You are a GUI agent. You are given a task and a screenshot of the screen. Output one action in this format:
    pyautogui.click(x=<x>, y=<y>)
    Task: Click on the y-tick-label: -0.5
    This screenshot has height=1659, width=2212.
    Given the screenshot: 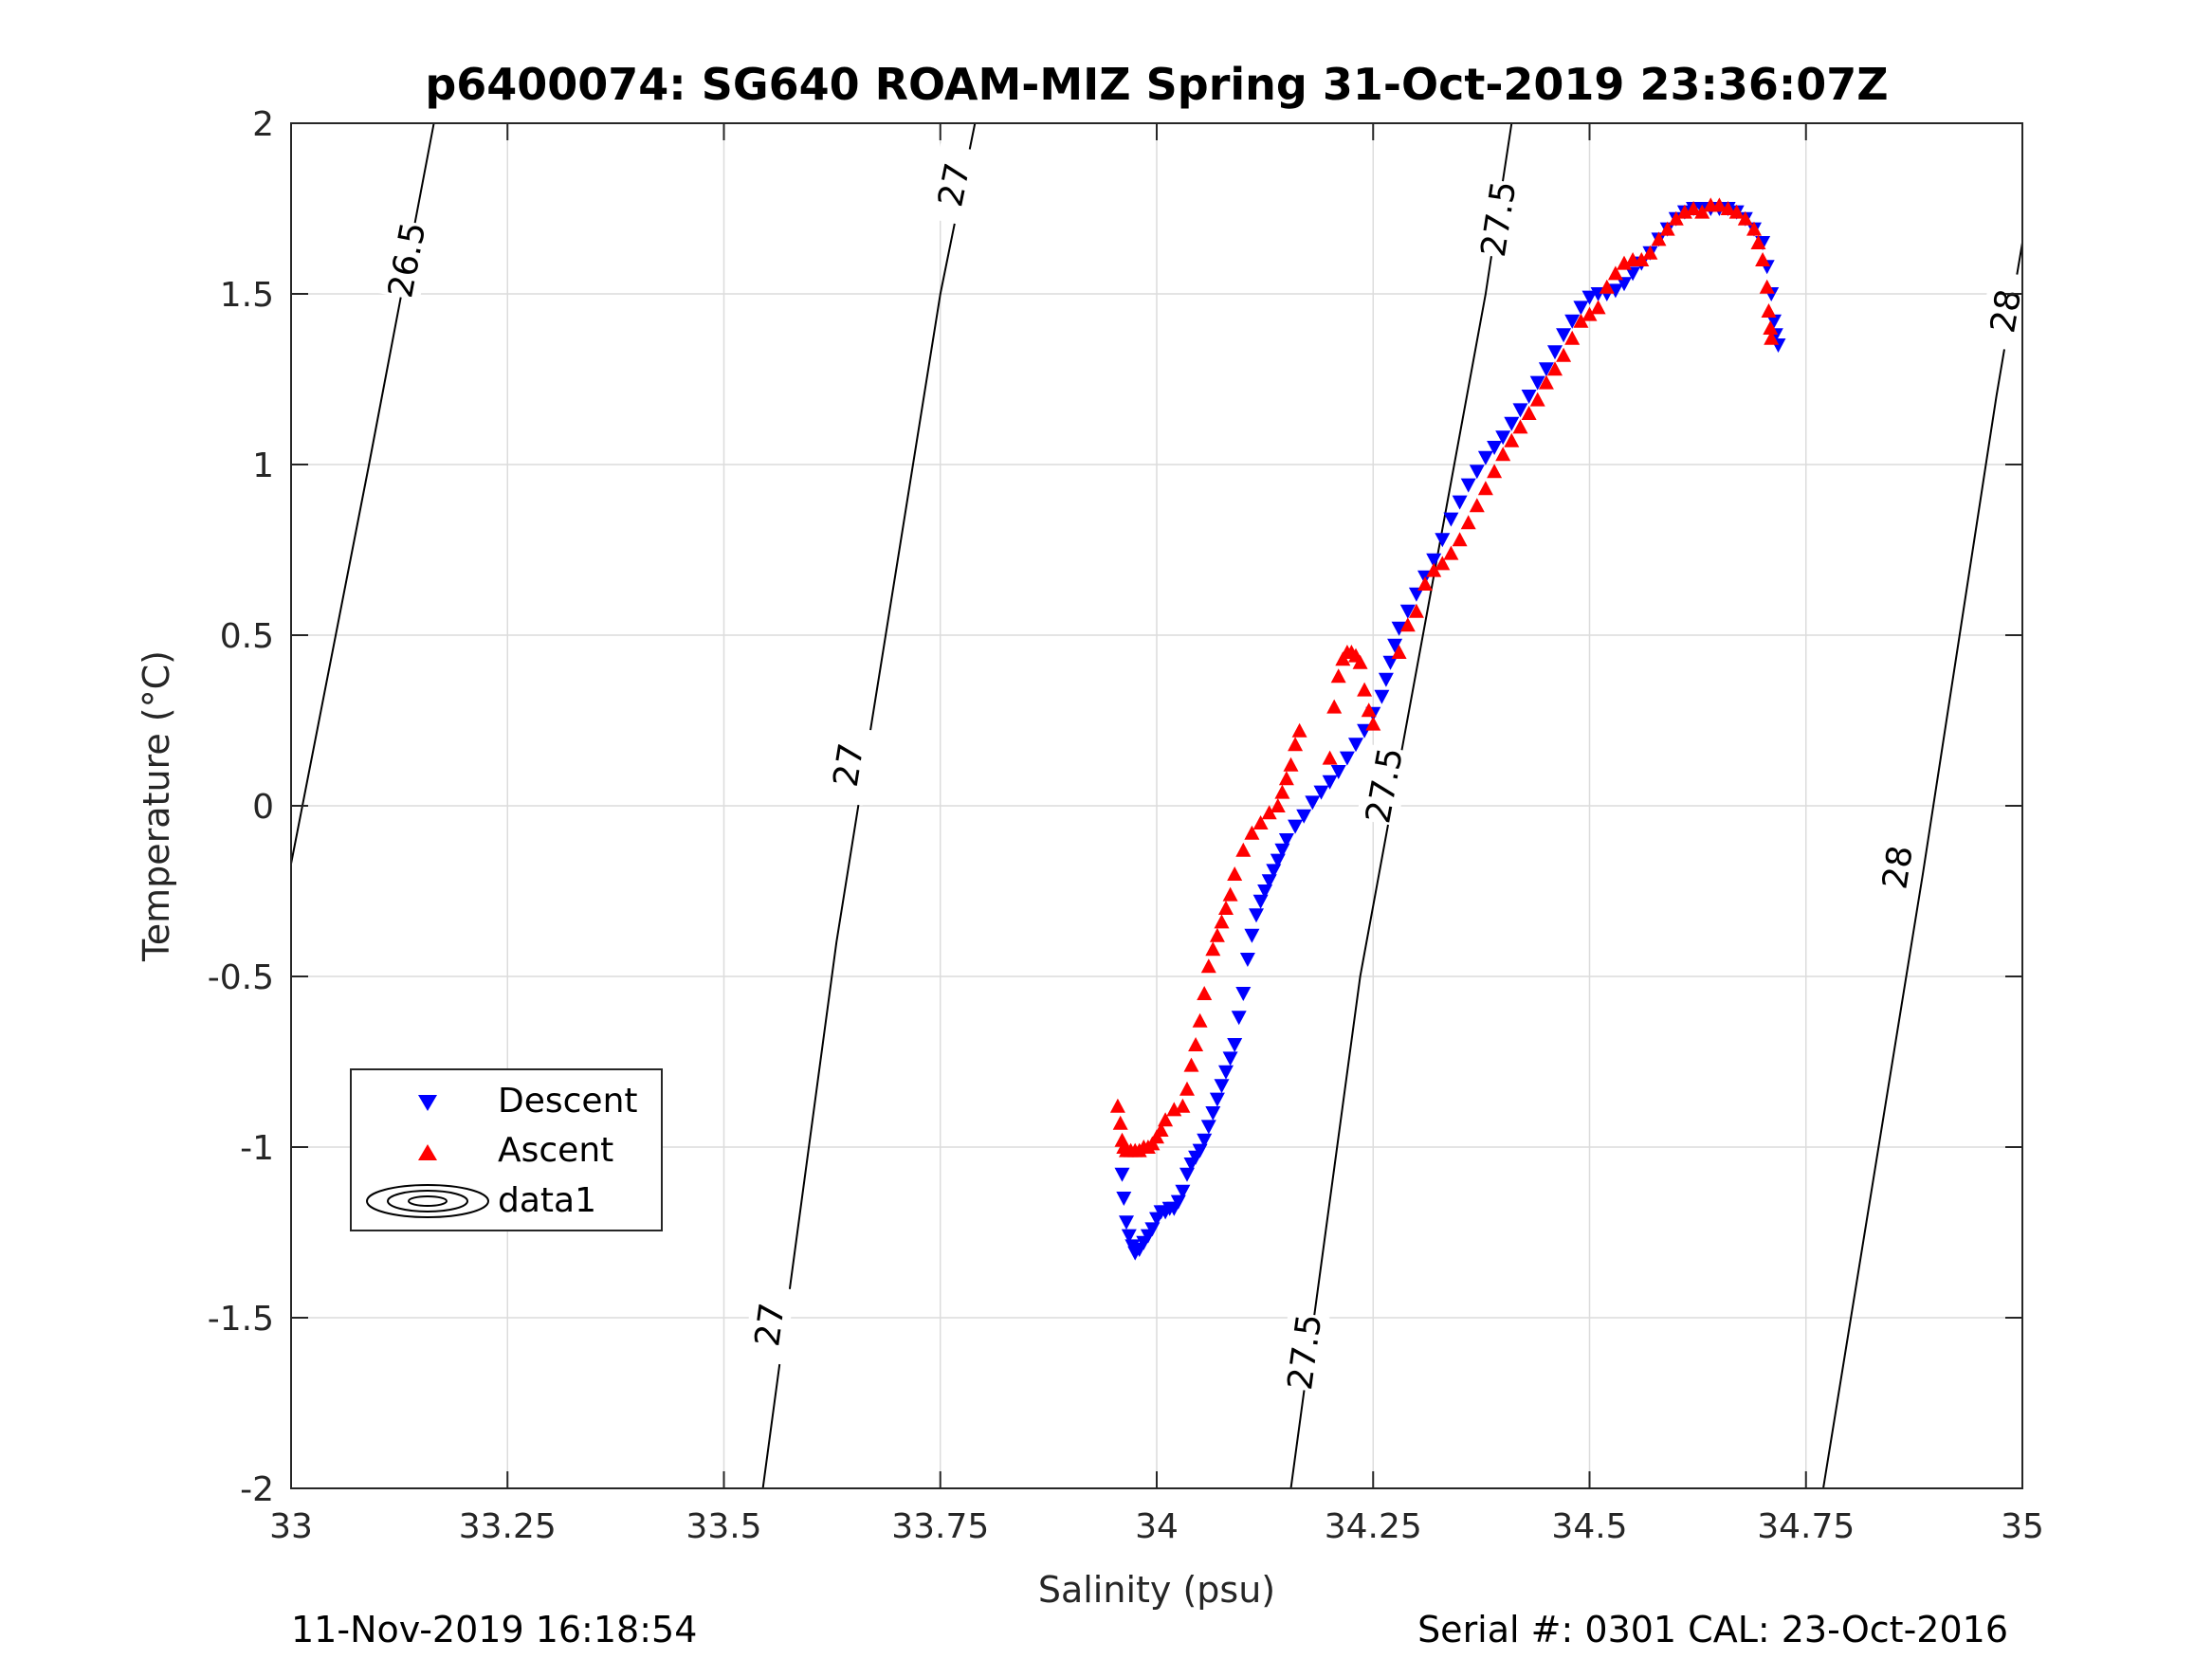 What is the action you would take?
    pyautogui.click(x=241, y=977)
    